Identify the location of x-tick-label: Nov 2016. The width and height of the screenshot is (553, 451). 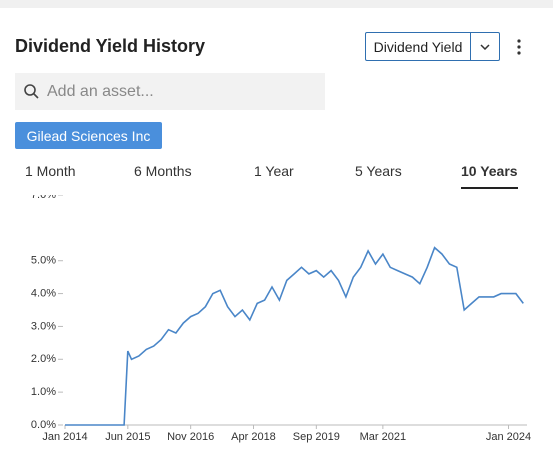
(190, 437).